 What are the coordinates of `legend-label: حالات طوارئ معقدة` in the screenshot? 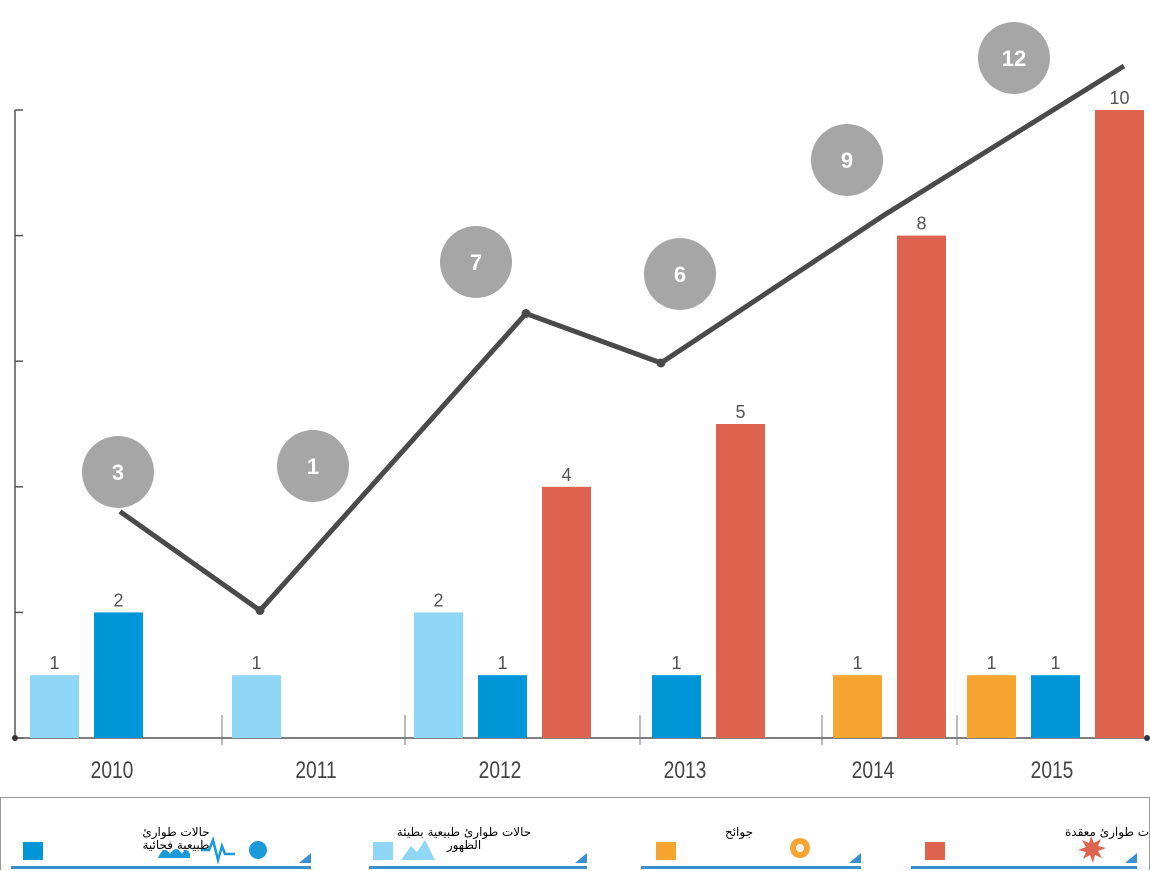 It's located at (1107, 832).